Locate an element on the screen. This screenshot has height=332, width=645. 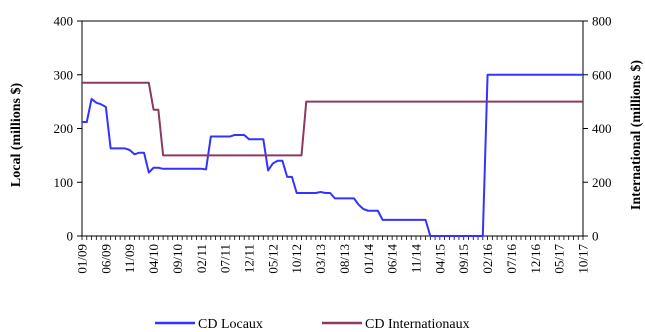
legend: CD Locaux CD Internationaux is located at coordinates (312, 324).